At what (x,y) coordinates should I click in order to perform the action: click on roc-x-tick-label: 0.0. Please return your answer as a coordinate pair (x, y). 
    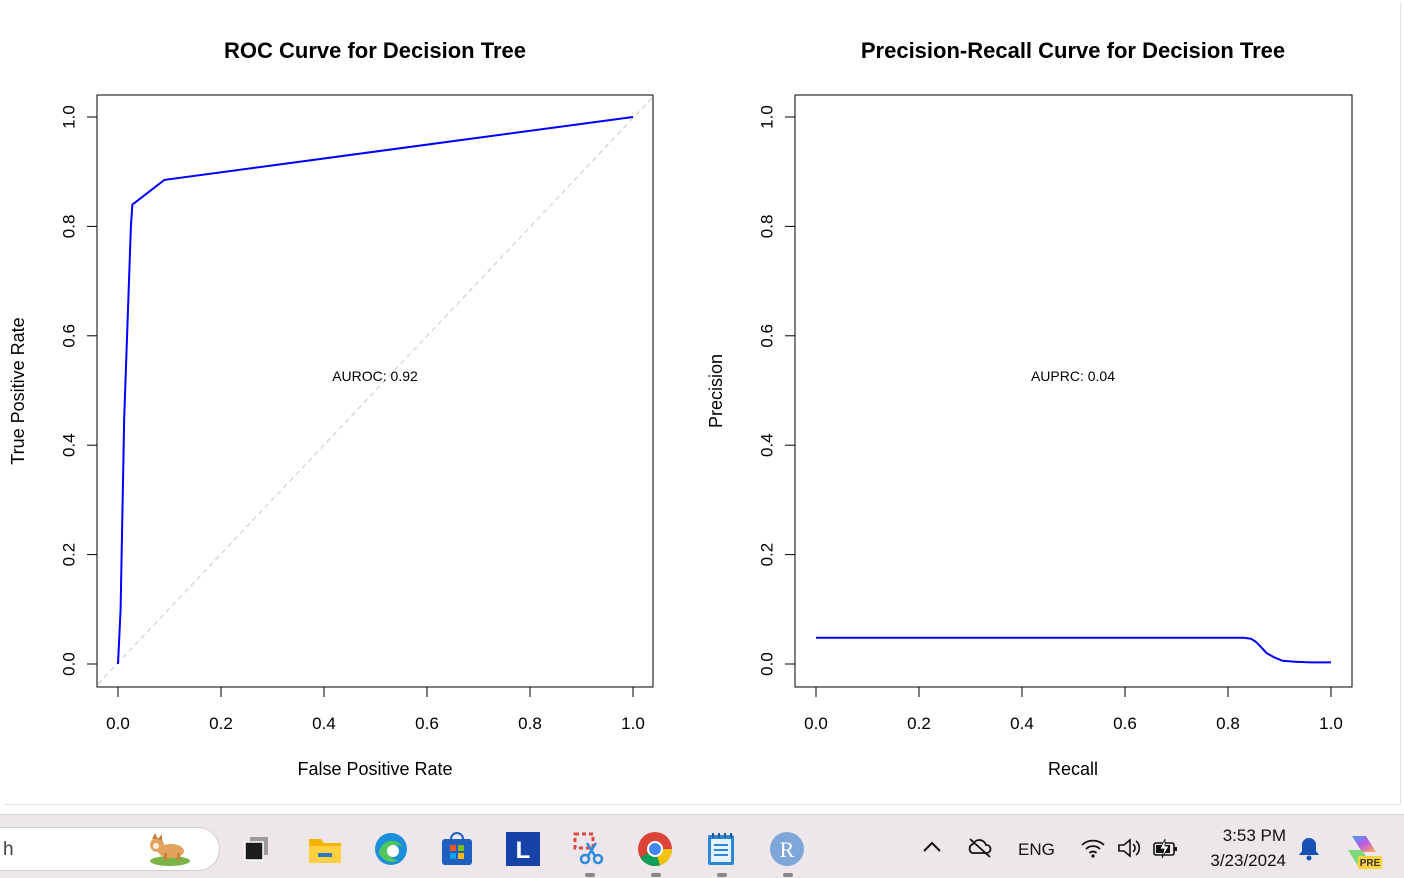
    Looking at the image, I should click on (118, 723).